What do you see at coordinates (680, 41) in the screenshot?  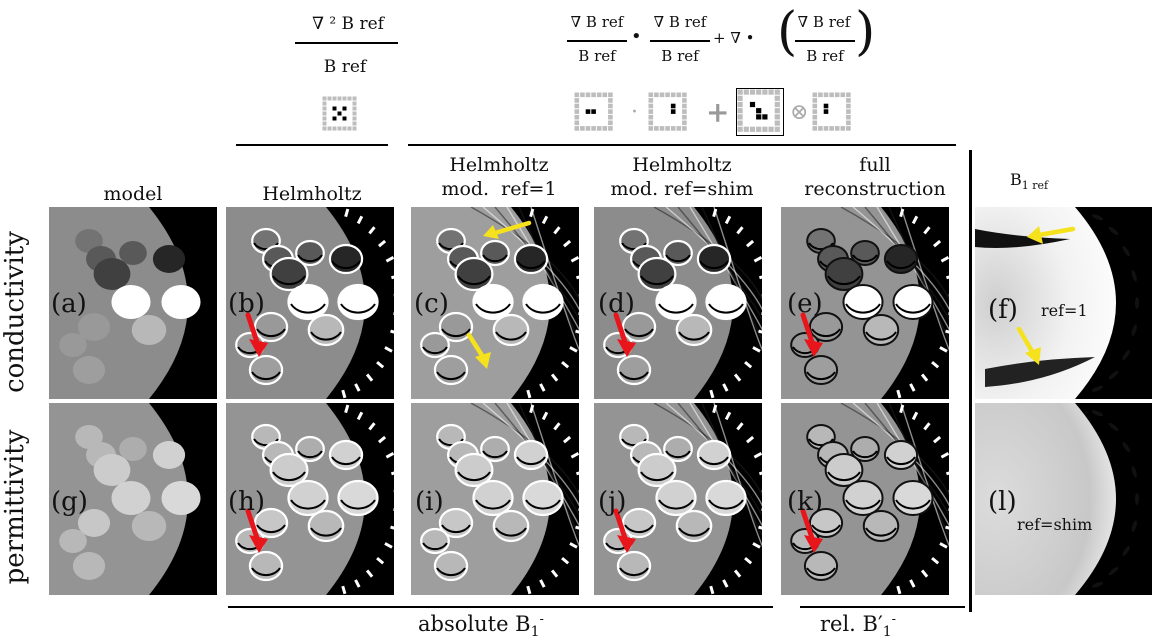 I see `mod-term2-bar` at bounding box center [680, 41].